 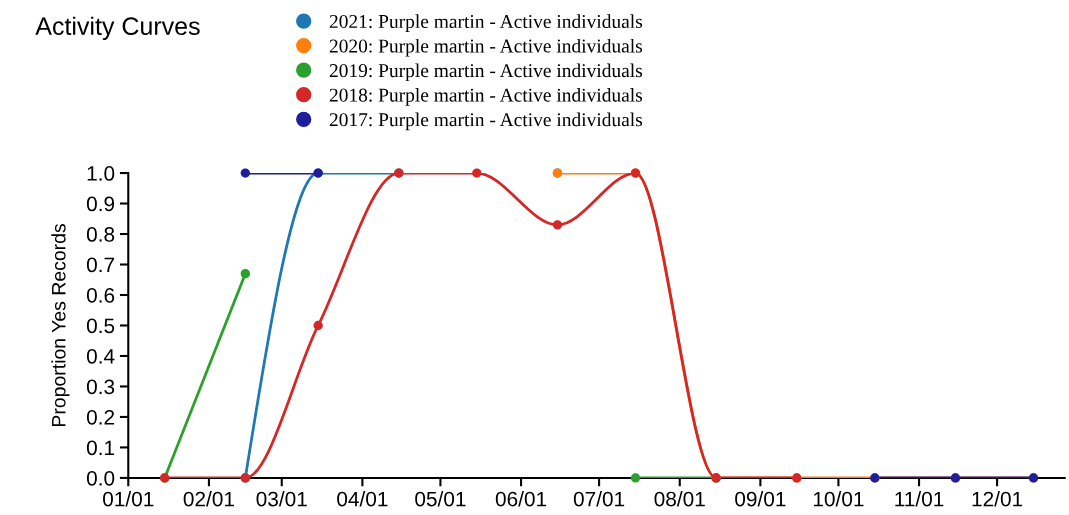 I want to click on y-tick-label: 0.0, so click(x=100, y=478).